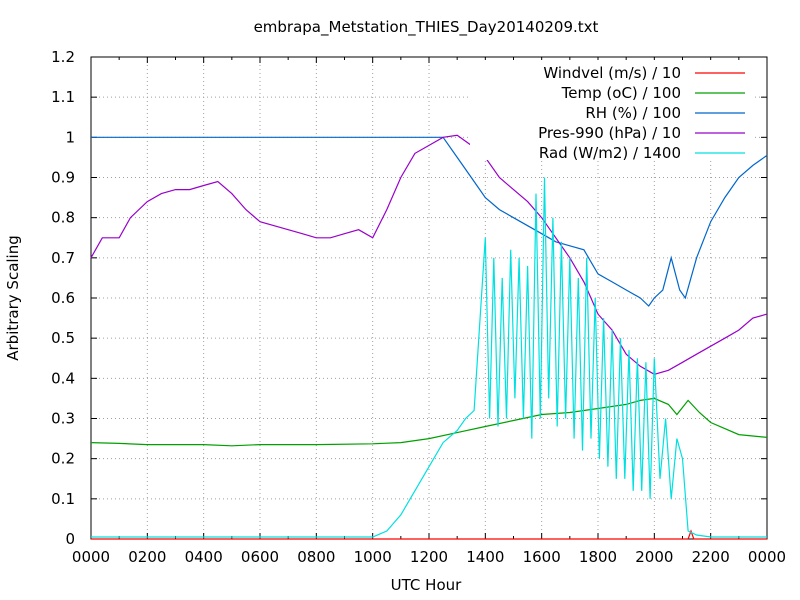  Describe the element at coordinates (204, 557) in the screenshot. I see `x-tick-label: 0400` at that location.